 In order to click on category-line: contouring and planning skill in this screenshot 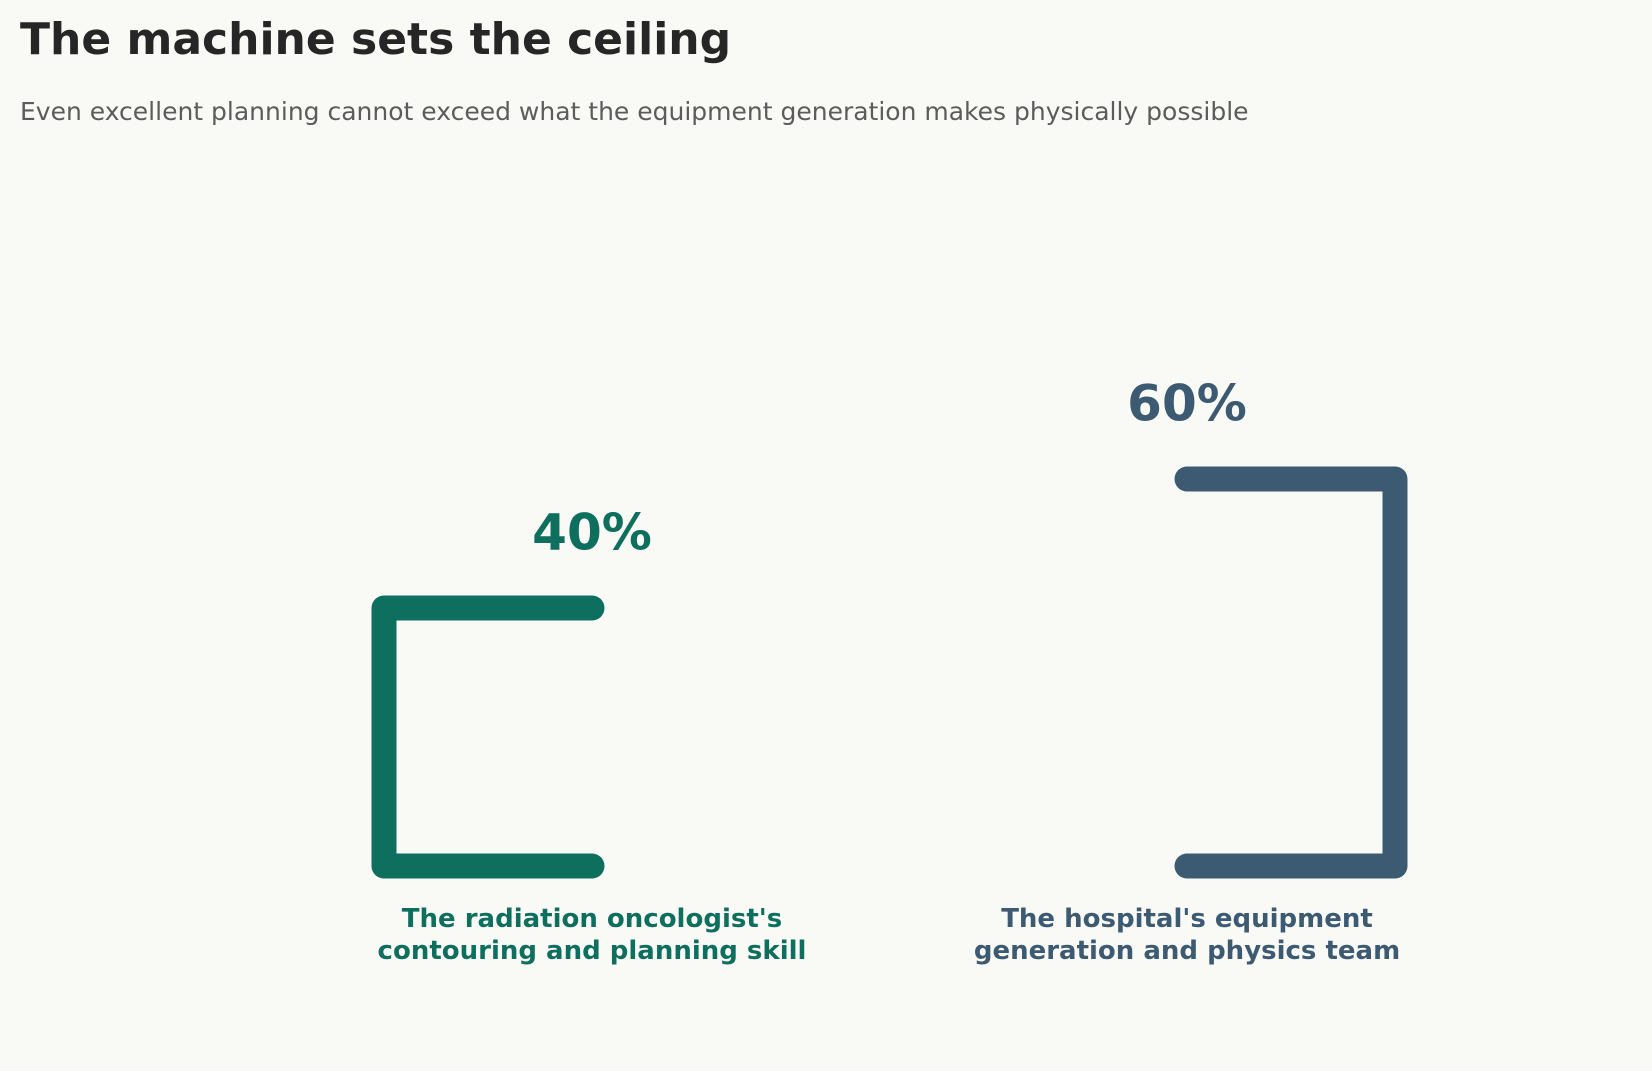, I will do `click(592, 951)`.